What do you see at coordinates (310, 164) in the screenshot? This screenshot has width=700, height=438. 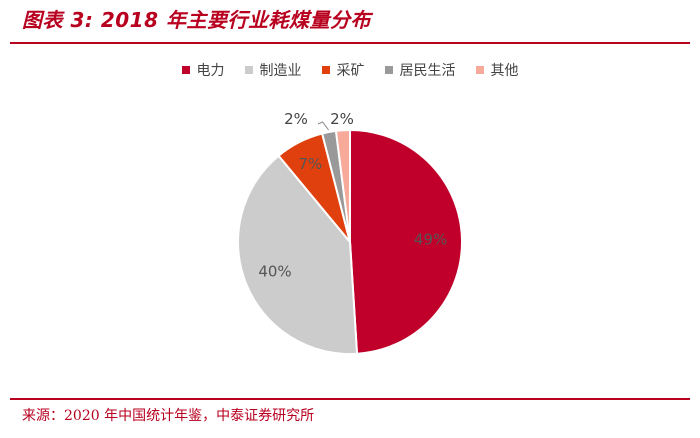 I see `data-label-mining: 7%` at bounding box center [310, 164].